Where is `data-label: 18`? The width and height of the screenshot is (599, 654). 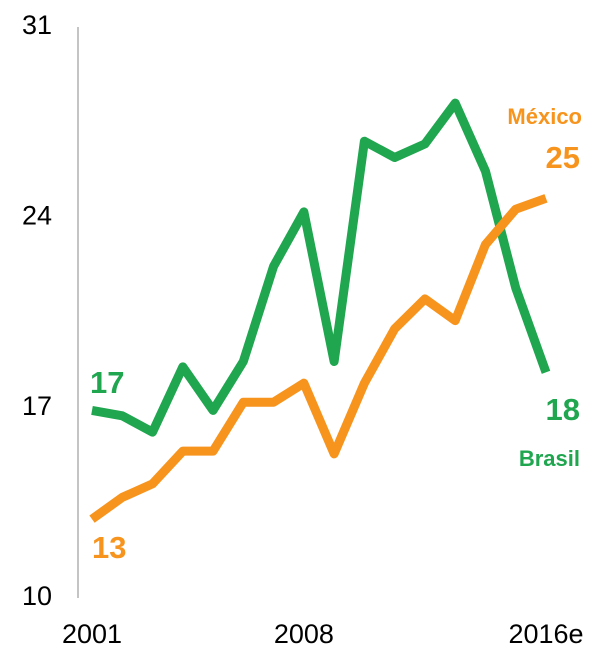
data-label: 18 is located at coordinates (563, 409).